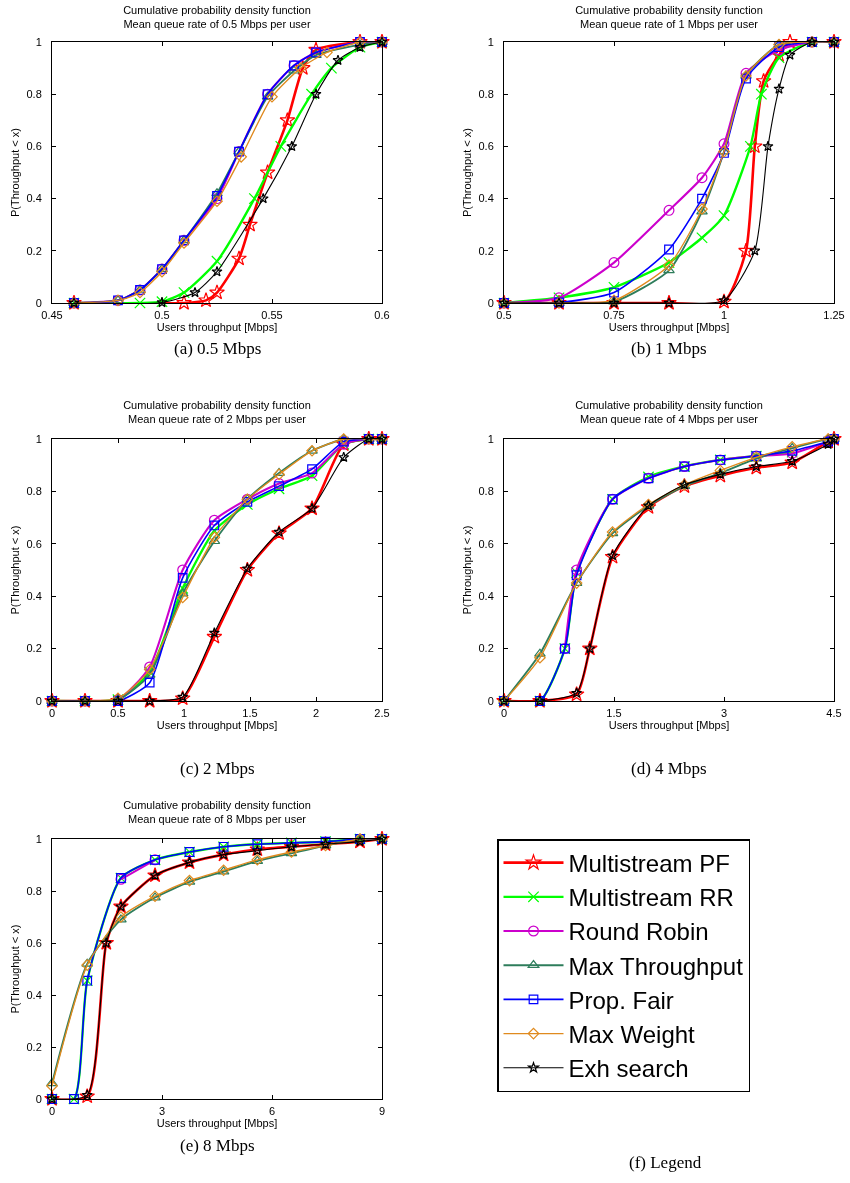  What do you see at coordinates (52, 315) in the screenshot?
I see `x-tick-label: 0.45` at bounding box center [52, 315].